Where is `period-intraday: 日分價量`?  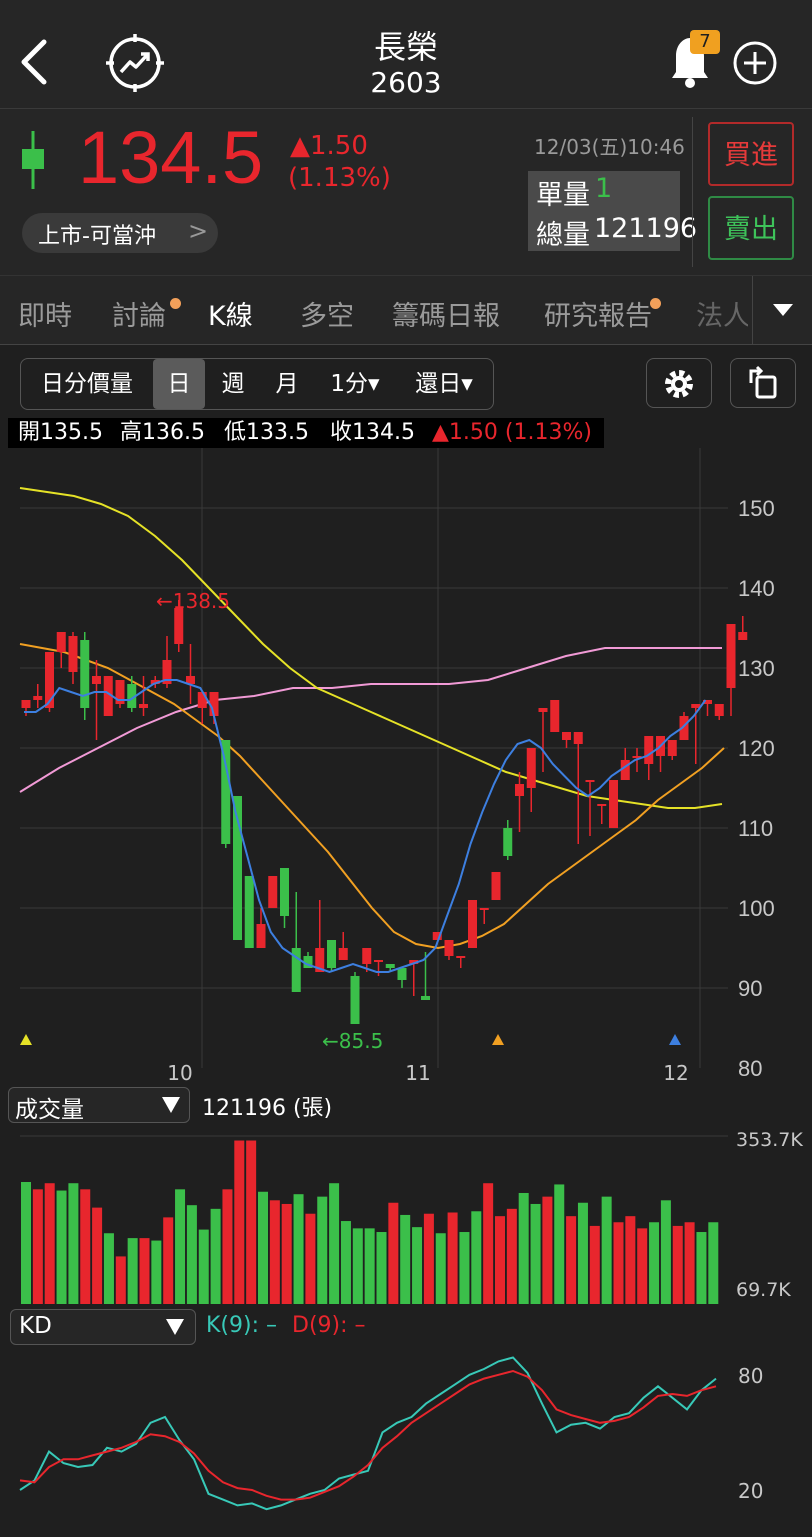
period-intraday: 日分價量 is located at coordinates (87, 384).